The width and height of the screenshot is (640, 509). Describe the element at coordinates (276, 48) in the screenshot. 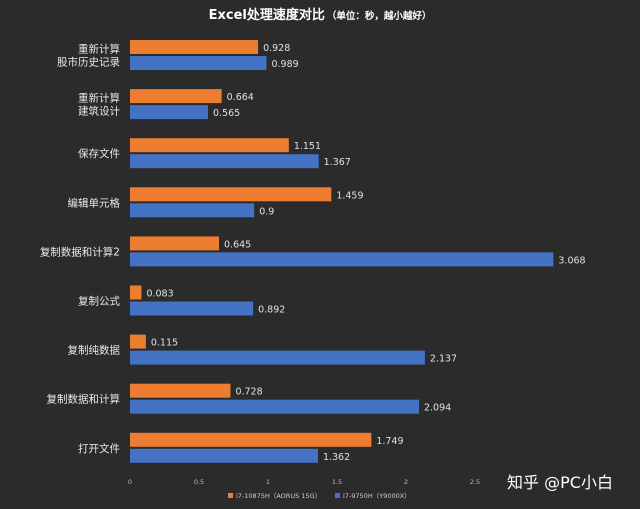

I see `data-label: 0.928` at that location.